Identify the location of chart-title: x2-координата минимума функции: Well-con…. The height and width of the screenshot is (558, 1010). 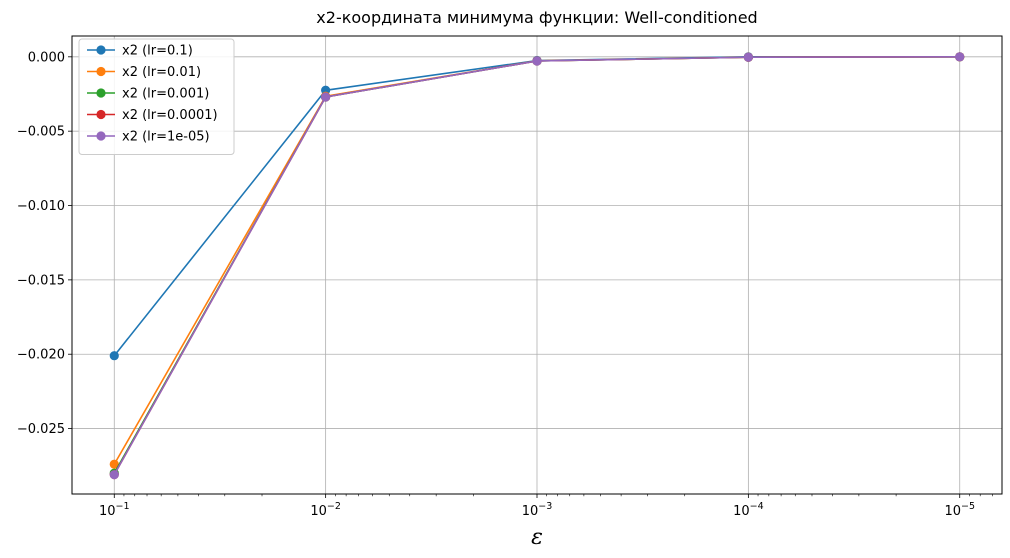
(536, 17).